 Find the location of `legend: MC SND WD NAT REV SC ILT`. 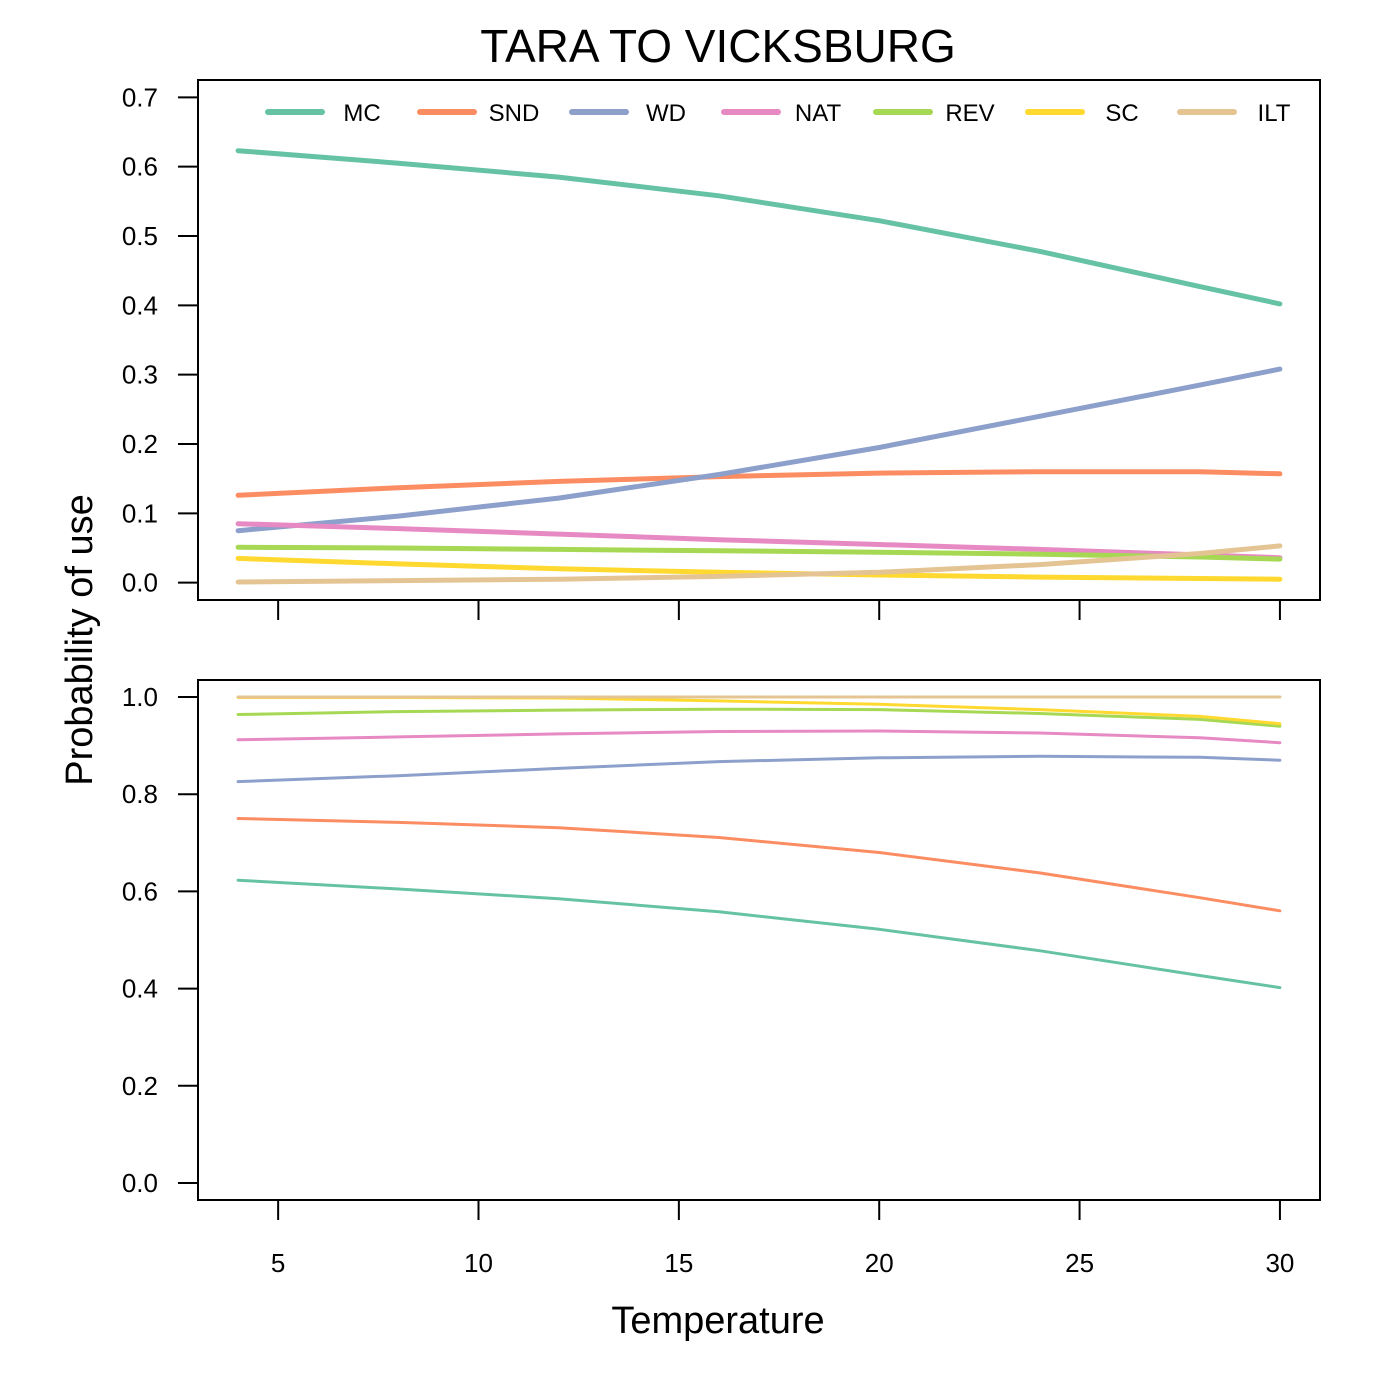

legend: MC SND WD NAT REV SC ILT is located at coordinates (778, 113).